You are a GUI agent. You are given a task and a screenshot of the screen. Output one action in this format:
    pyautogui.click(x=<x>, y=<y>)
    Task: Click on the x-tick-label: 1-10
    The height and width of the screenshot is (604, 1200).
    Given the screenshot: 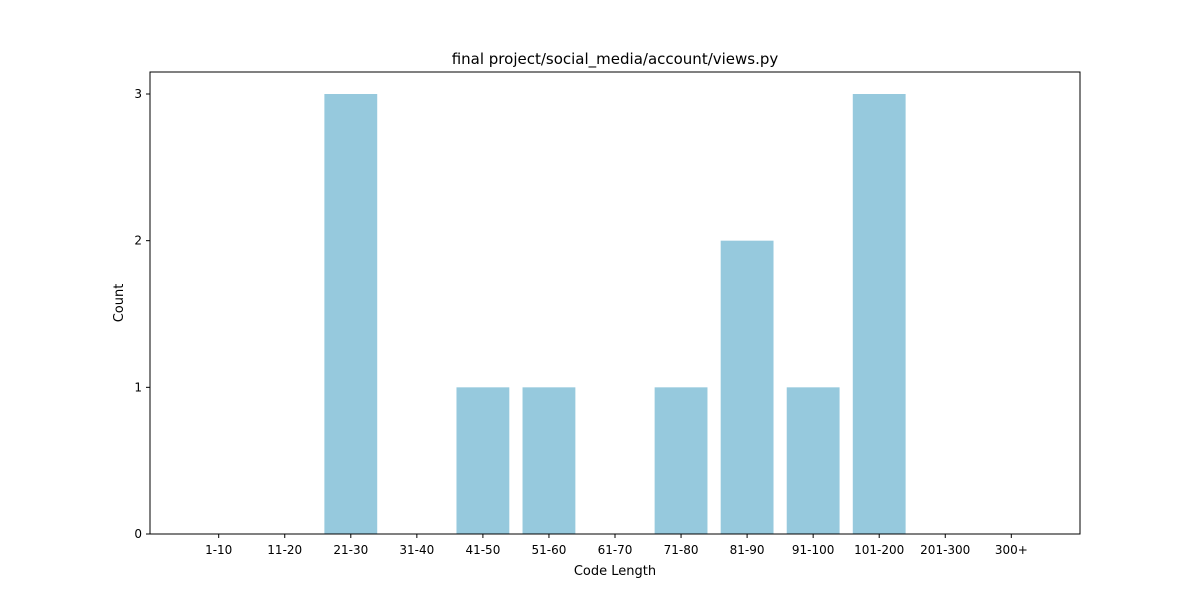 What is the action you would take?
    pyautogui.click(x=218, y=550)
    